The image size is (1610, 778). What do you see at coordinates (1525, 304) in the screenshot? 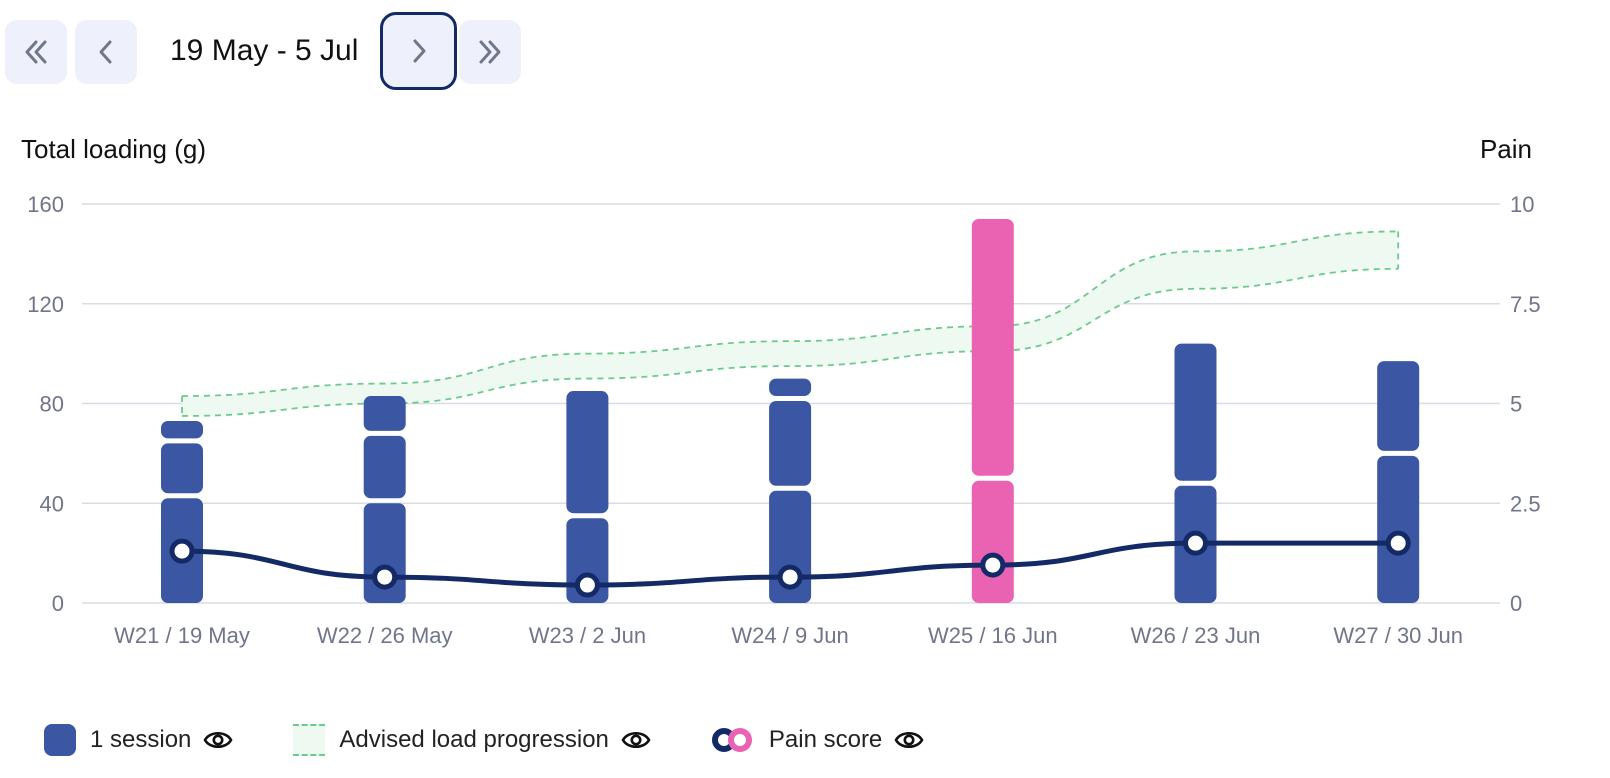
I see `right-tick-label: 7.5` at bounding box center [1525, 304].